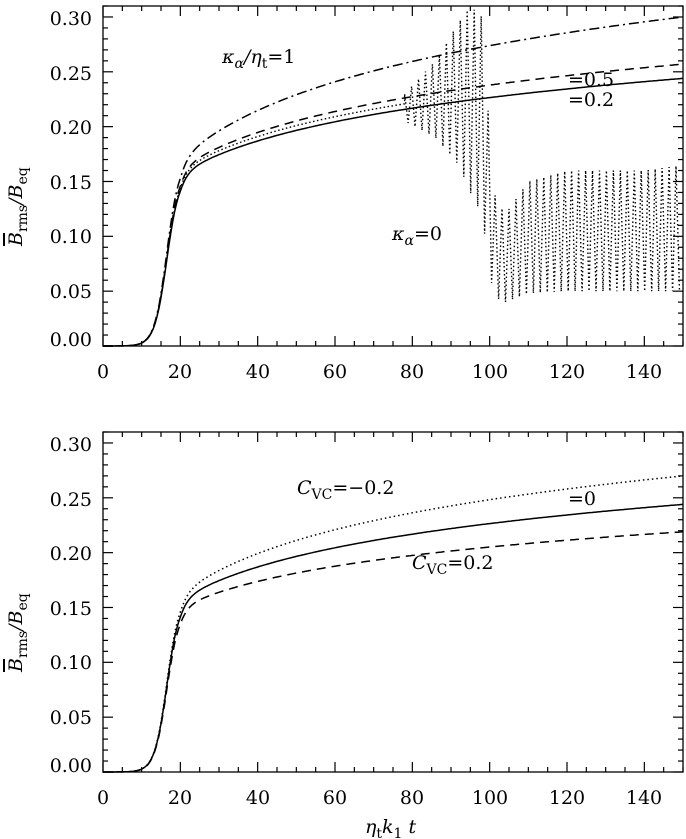  I want to click on annotation-kappa-1: κα/ηt=1, so click(258, 59).